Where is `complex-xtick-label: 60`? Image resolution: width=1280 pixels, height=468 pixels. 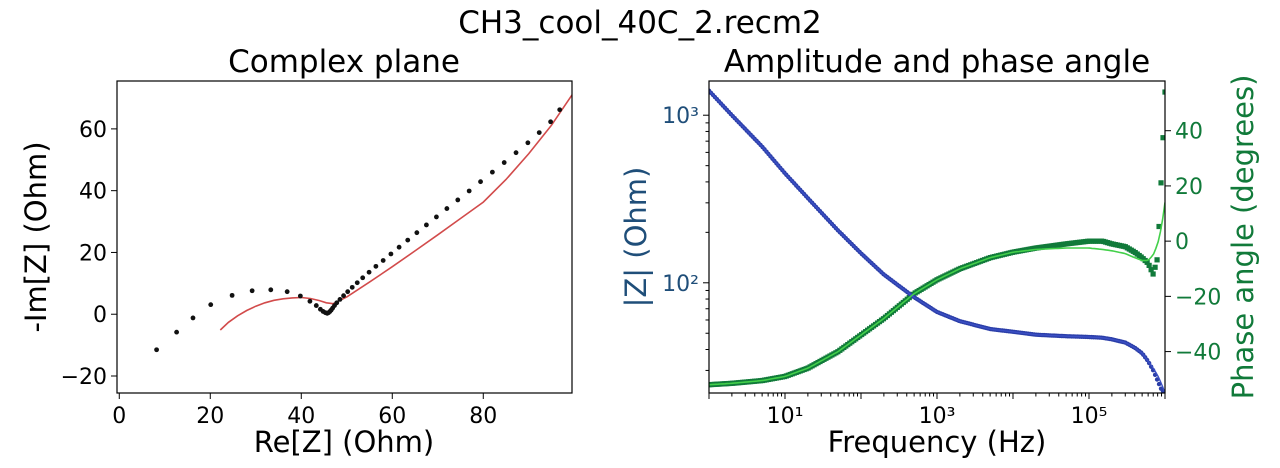
complex-xtick-label: 60 is located at coordinates (392, 416).